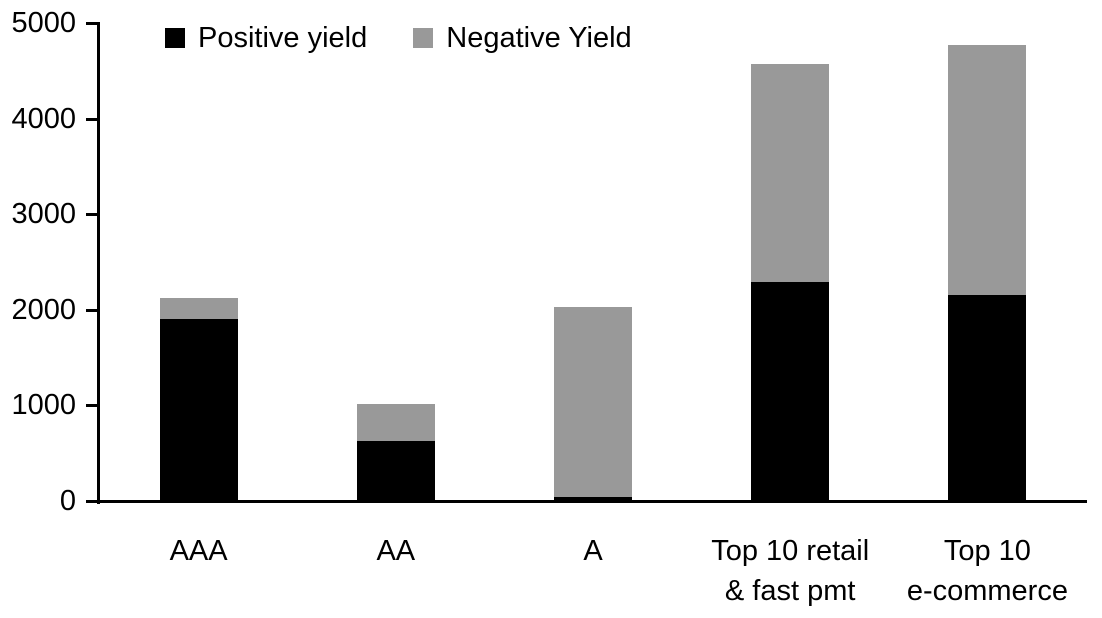 This screenshot has width=1102, height=618. I want to click on x-axis-label-line: AAA, so click(198, 551).